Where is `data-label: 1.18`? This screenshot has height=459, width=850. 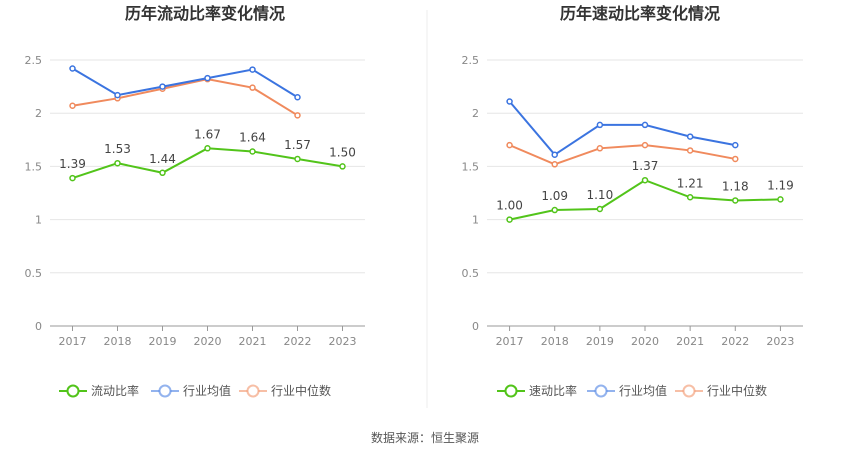 data-label: 1.18 is located at coordinates (735, 186).